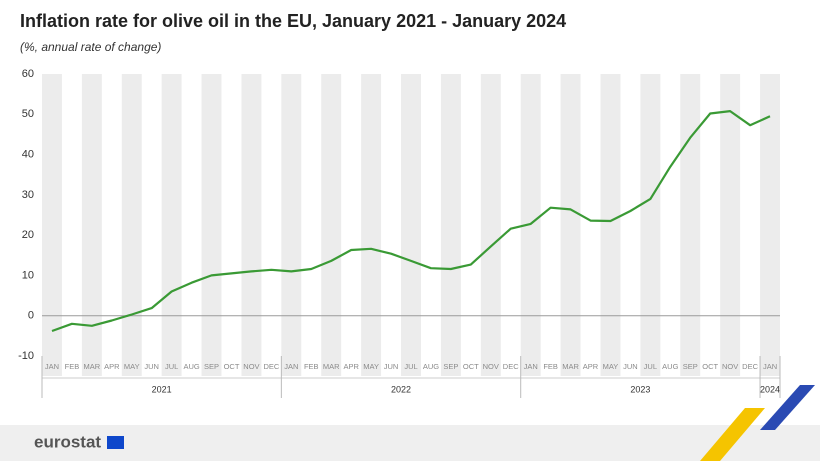  What do you see at coordinates (28, 235) in the screenshot?
I see `y-tick-label: 20` at bounding box center [28, 235].